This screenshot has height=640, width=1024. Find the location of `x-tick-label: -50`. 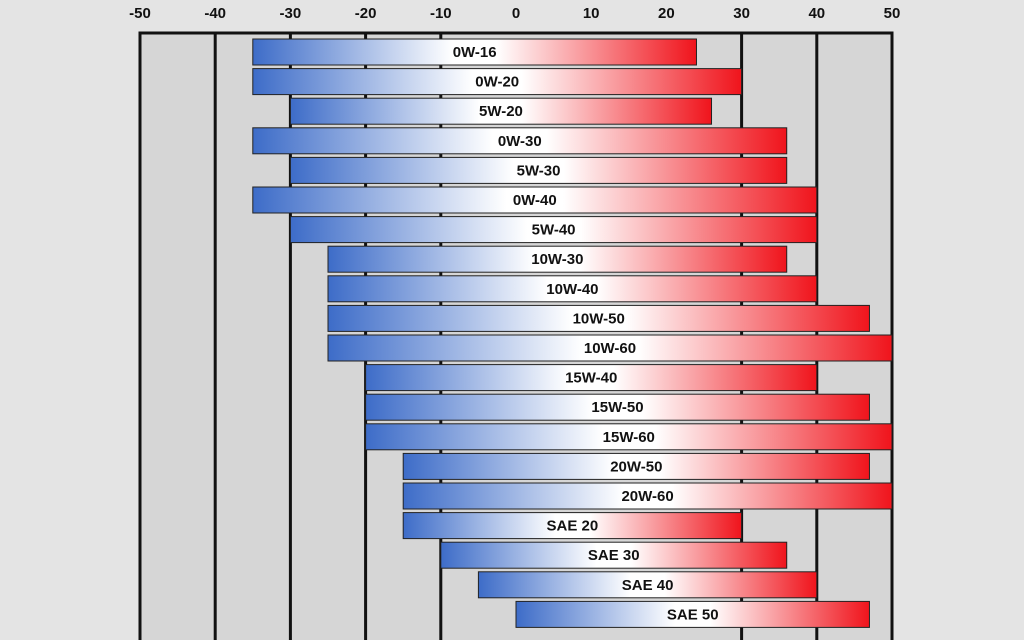

x-tick-label: -50 is located at coordinates (140, 13).